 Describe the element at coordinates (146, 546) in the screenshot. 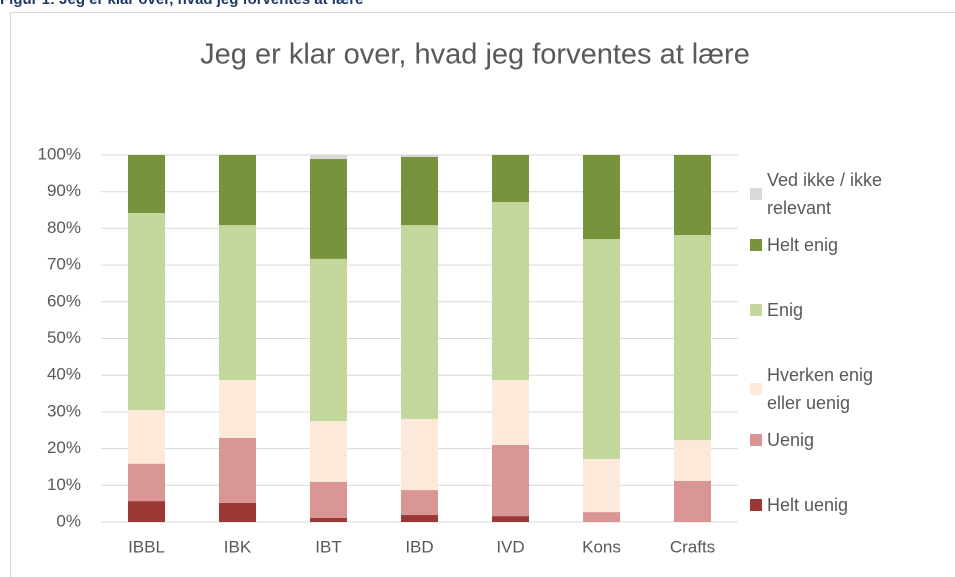

I see `x-tick-label: IBBL` at that location.